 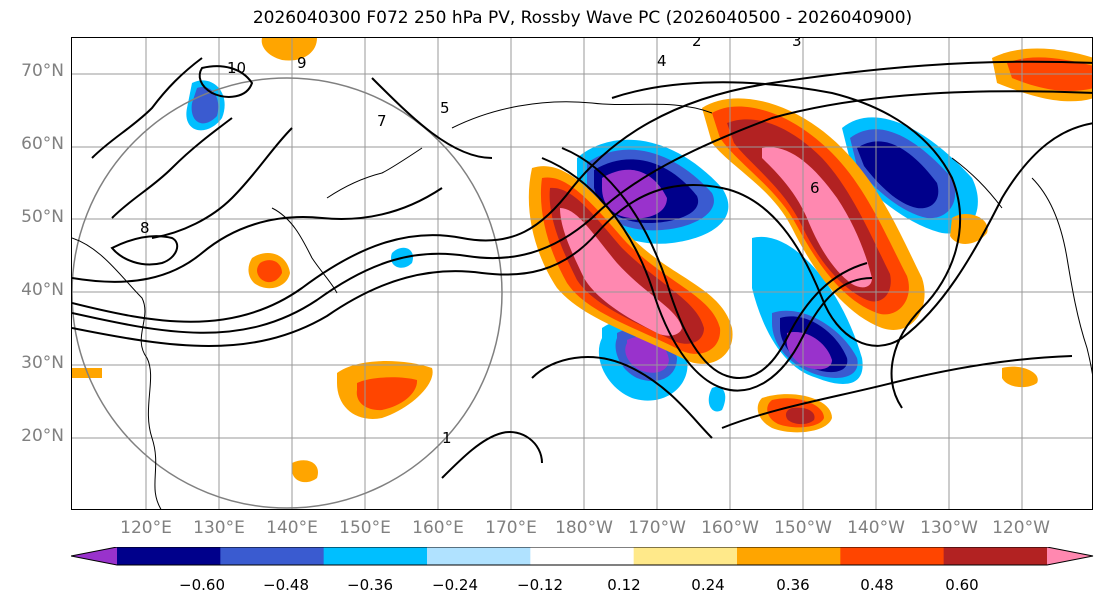 I want to click on lat-label: 40°N, so click(x=42, y=290).